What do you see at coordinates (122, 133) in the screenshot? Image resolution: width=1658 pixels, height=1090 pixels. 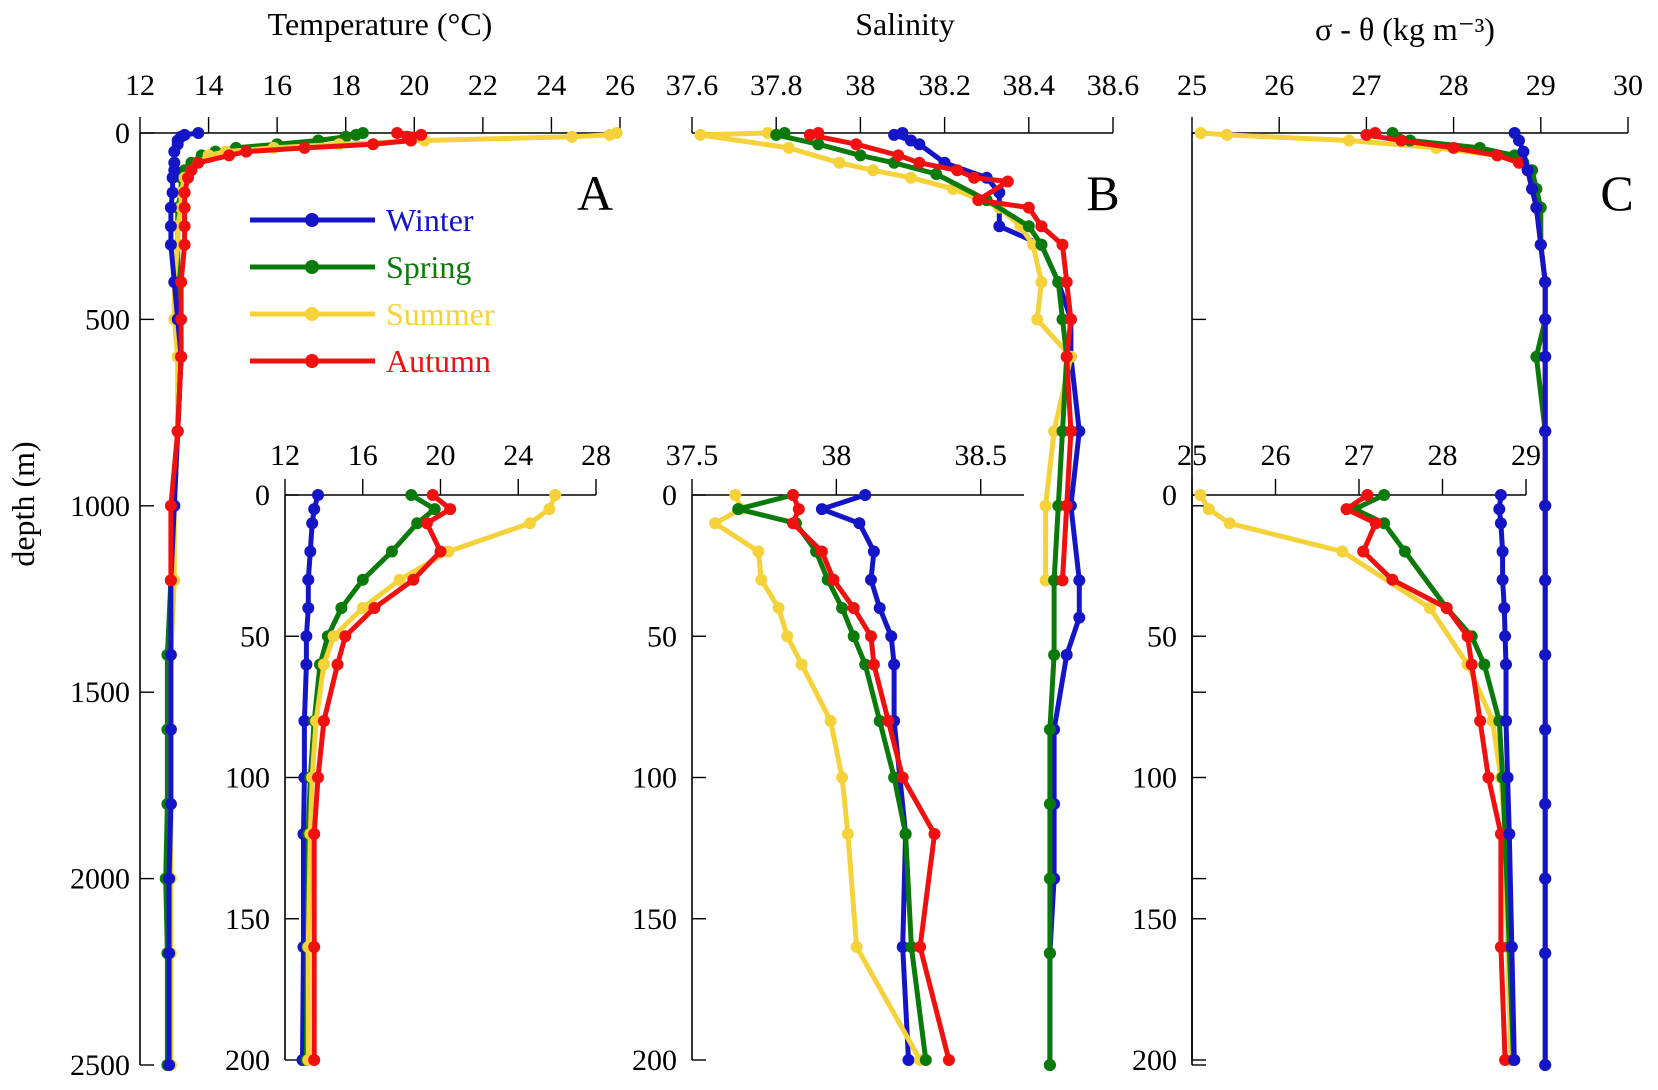 I see `y-tick-label: 0` at bounding box center [122, 133].